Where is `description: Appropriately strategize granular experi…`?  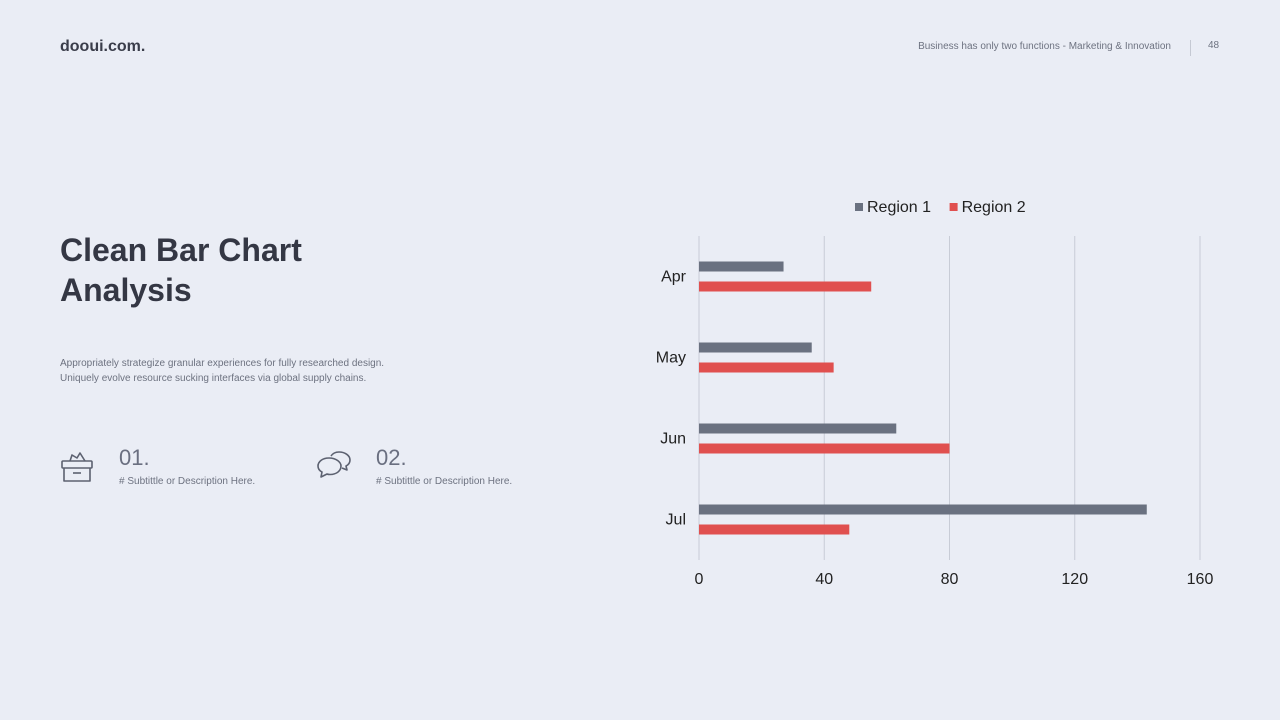 description: Appropriately strategize granular experi… is located at coordinates (270, 371).